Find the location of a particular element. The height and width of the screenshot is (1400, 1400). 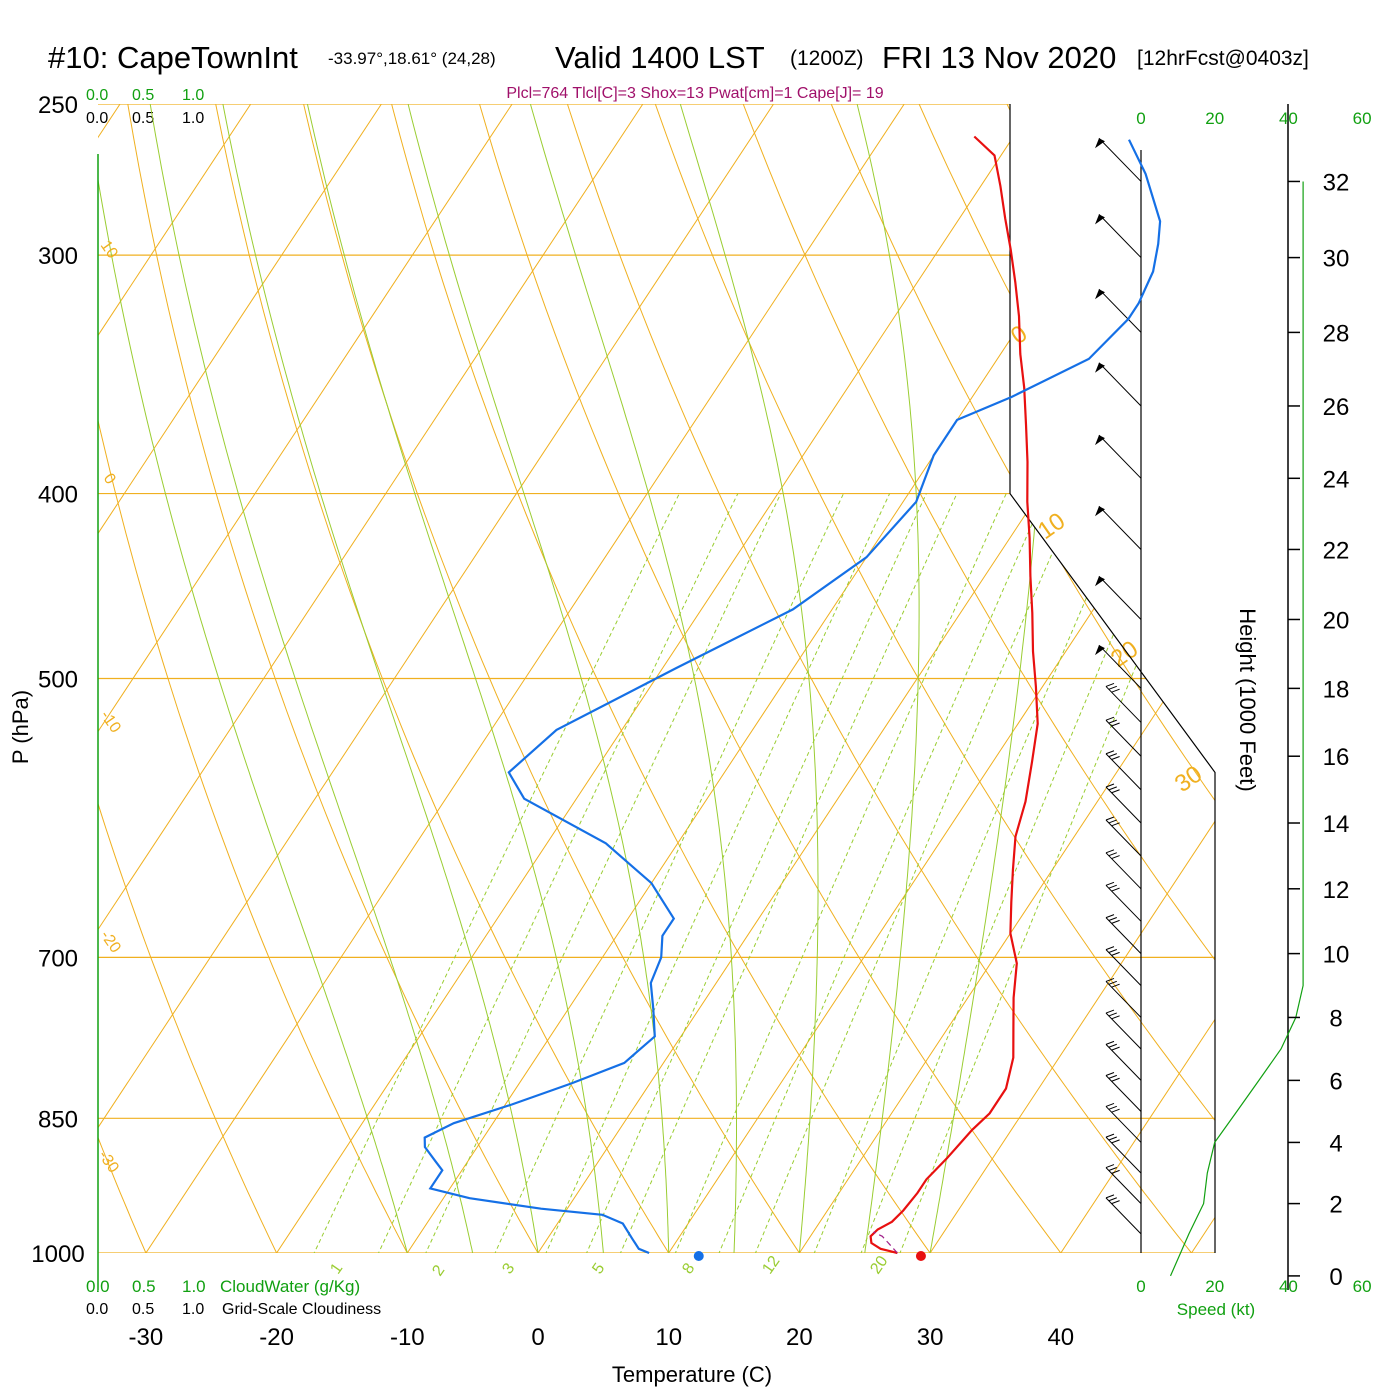

height-tick-label: 2 is located at coordinates (1335, 1205).